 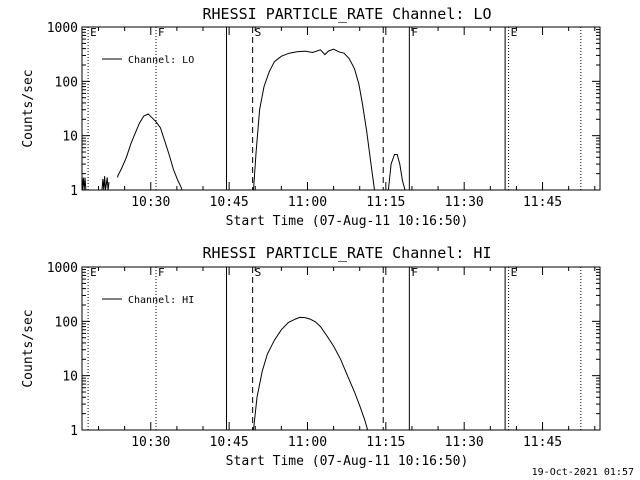 What do you see at coordinates (347, 253) in the screenshot?
I see `chart-title: RHESSI PARTICLE_RATE Channel: HI` at bounding box center [347, 253].